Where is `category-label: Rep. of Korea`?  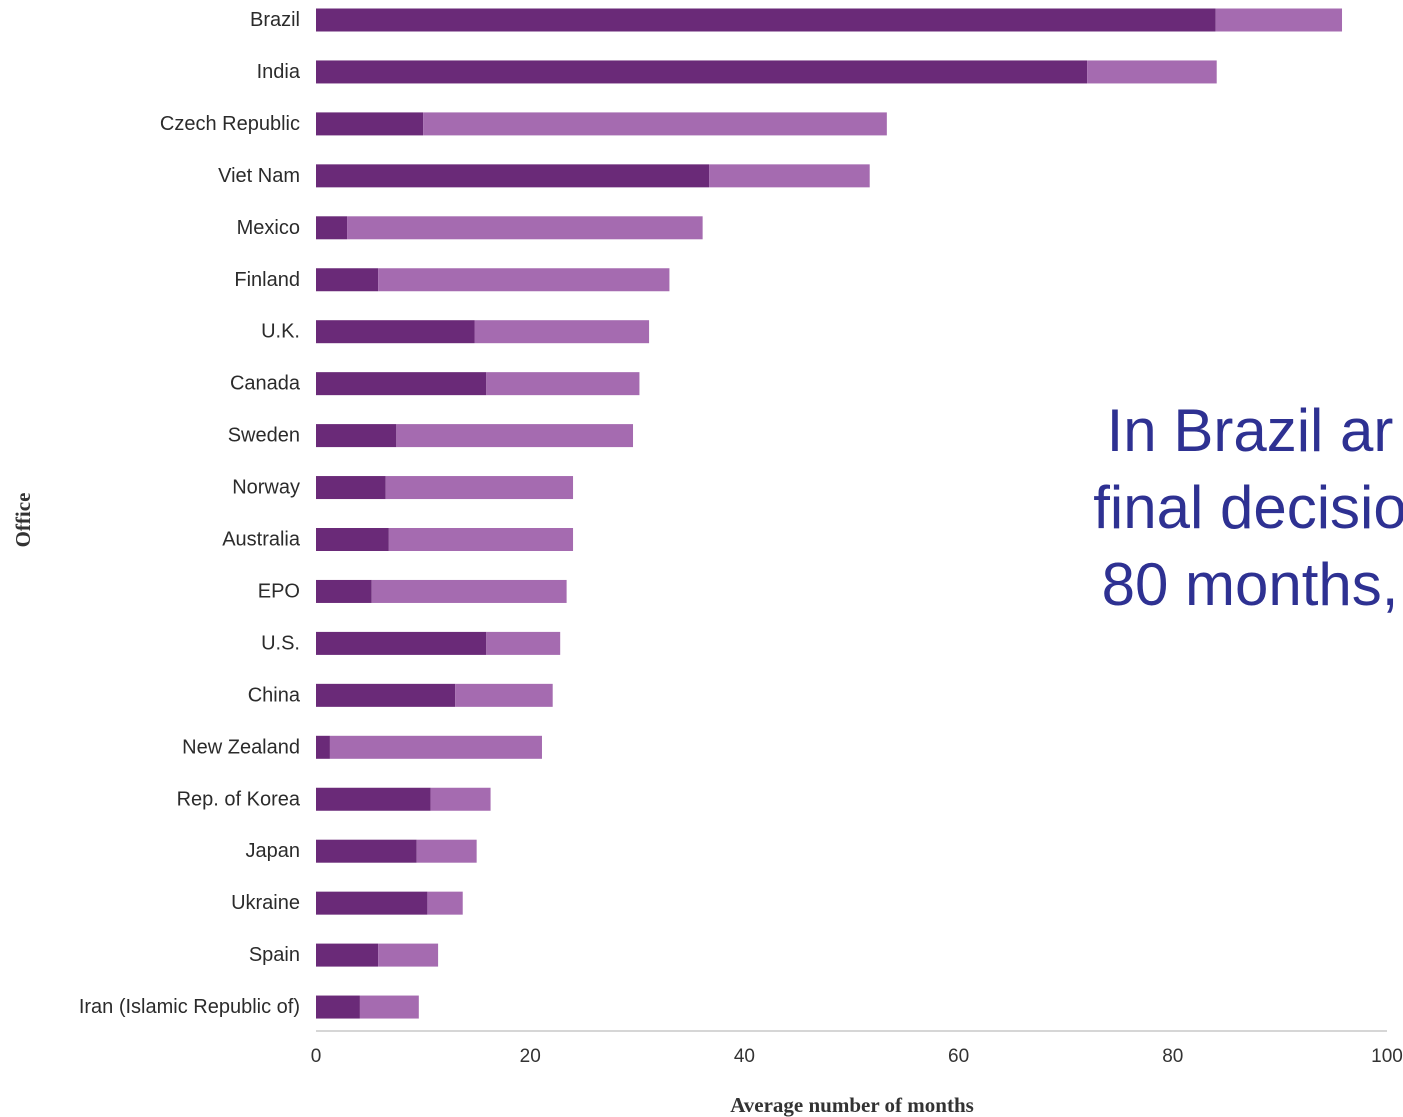
category-label: Rep. of Korea is located at coordinates (239, 799).